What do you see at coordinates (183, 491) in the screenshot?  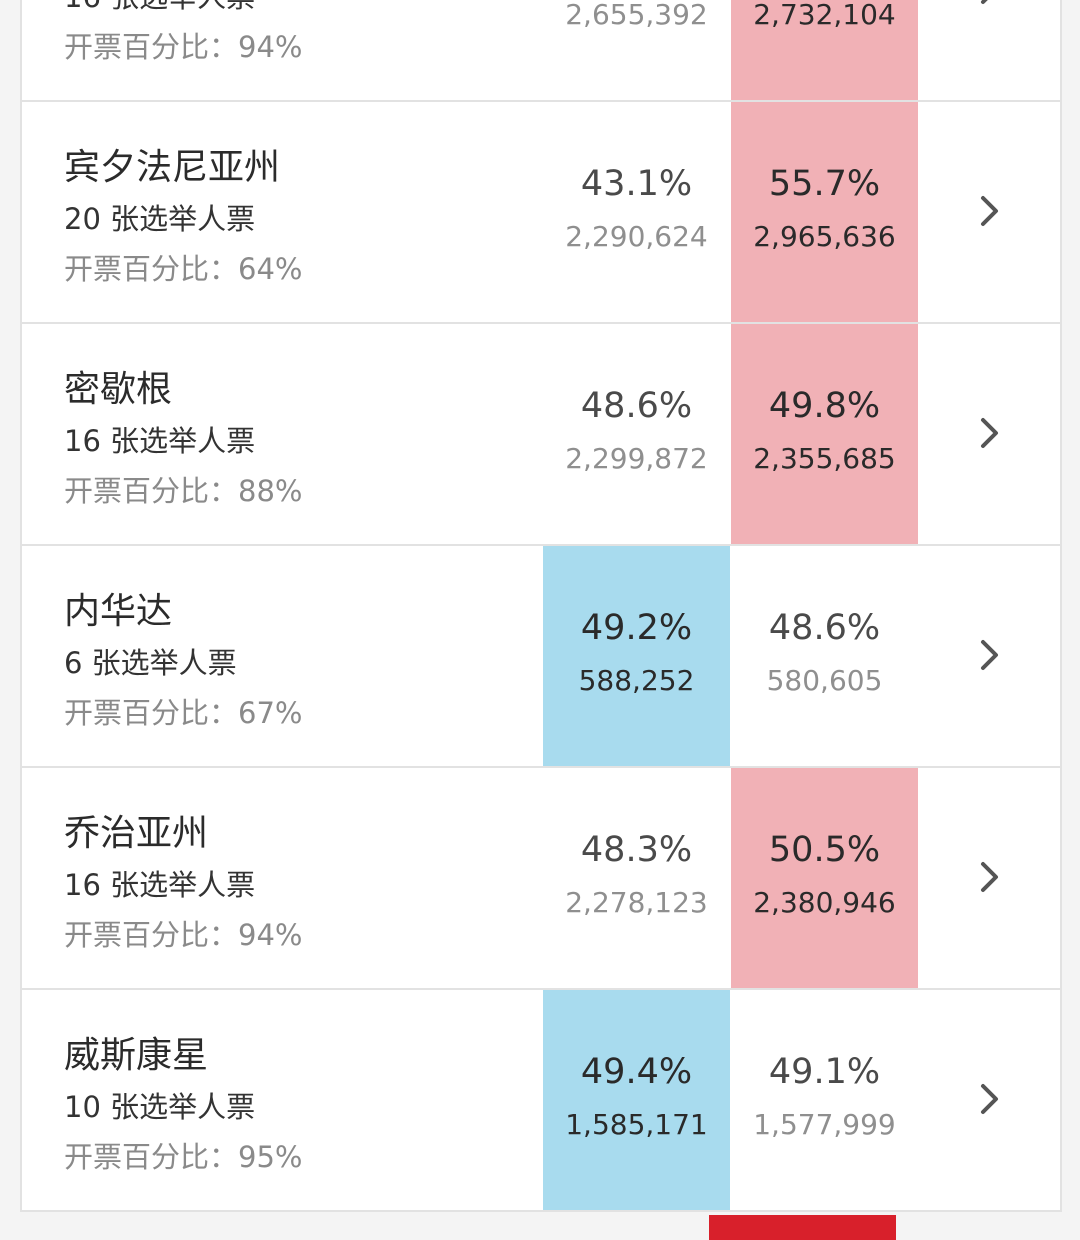 I see `reporting-percent: 开票百分比：88%` at bounding box center [183, 491].